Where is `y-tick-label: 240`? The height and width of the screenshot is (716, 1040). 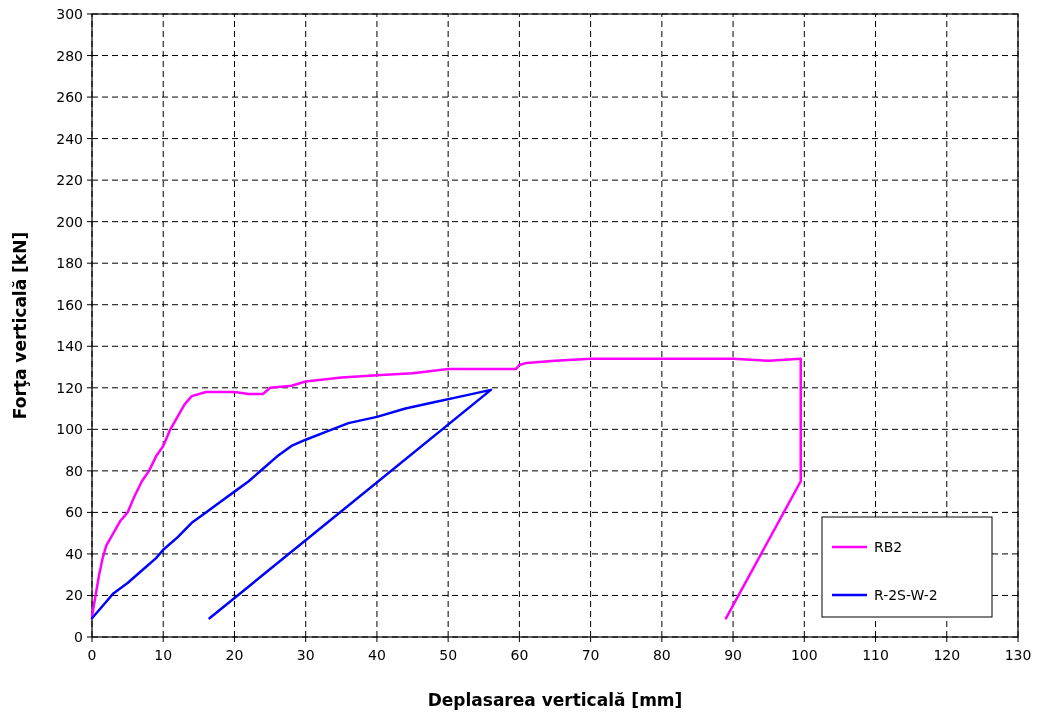
y-tick-label: 240 is located at coordinates (69, 138).